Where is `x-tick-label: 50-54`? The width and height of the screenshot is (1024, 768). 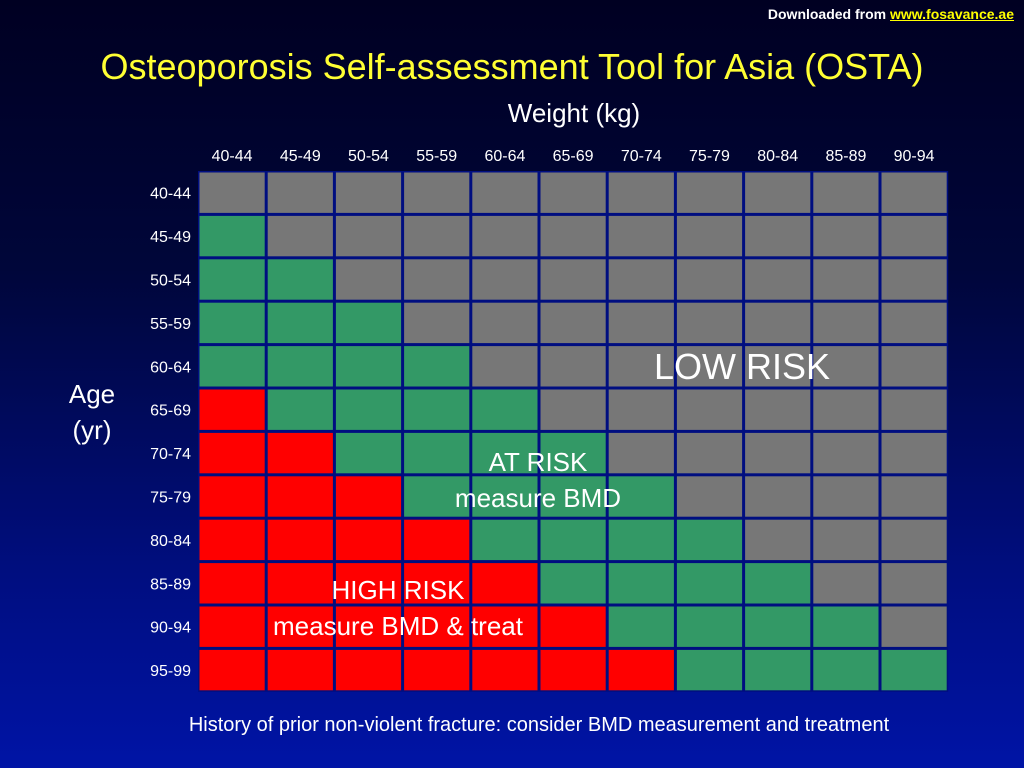
x-tick-label: 50-54 is located at coordinates (368, 156).